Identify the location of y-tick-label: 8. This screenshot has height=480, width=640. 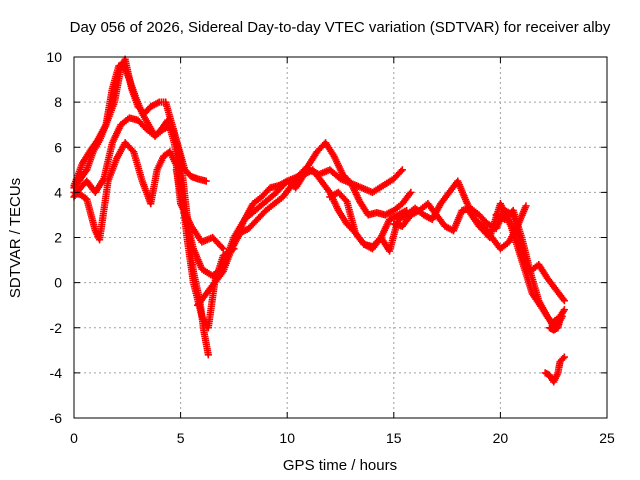
(58, 102).